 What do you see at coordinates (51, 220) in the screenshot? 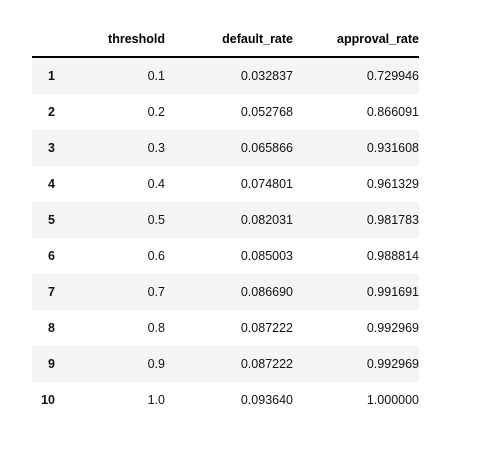
I see `row-index: 5` at bounding box center [51, 220].